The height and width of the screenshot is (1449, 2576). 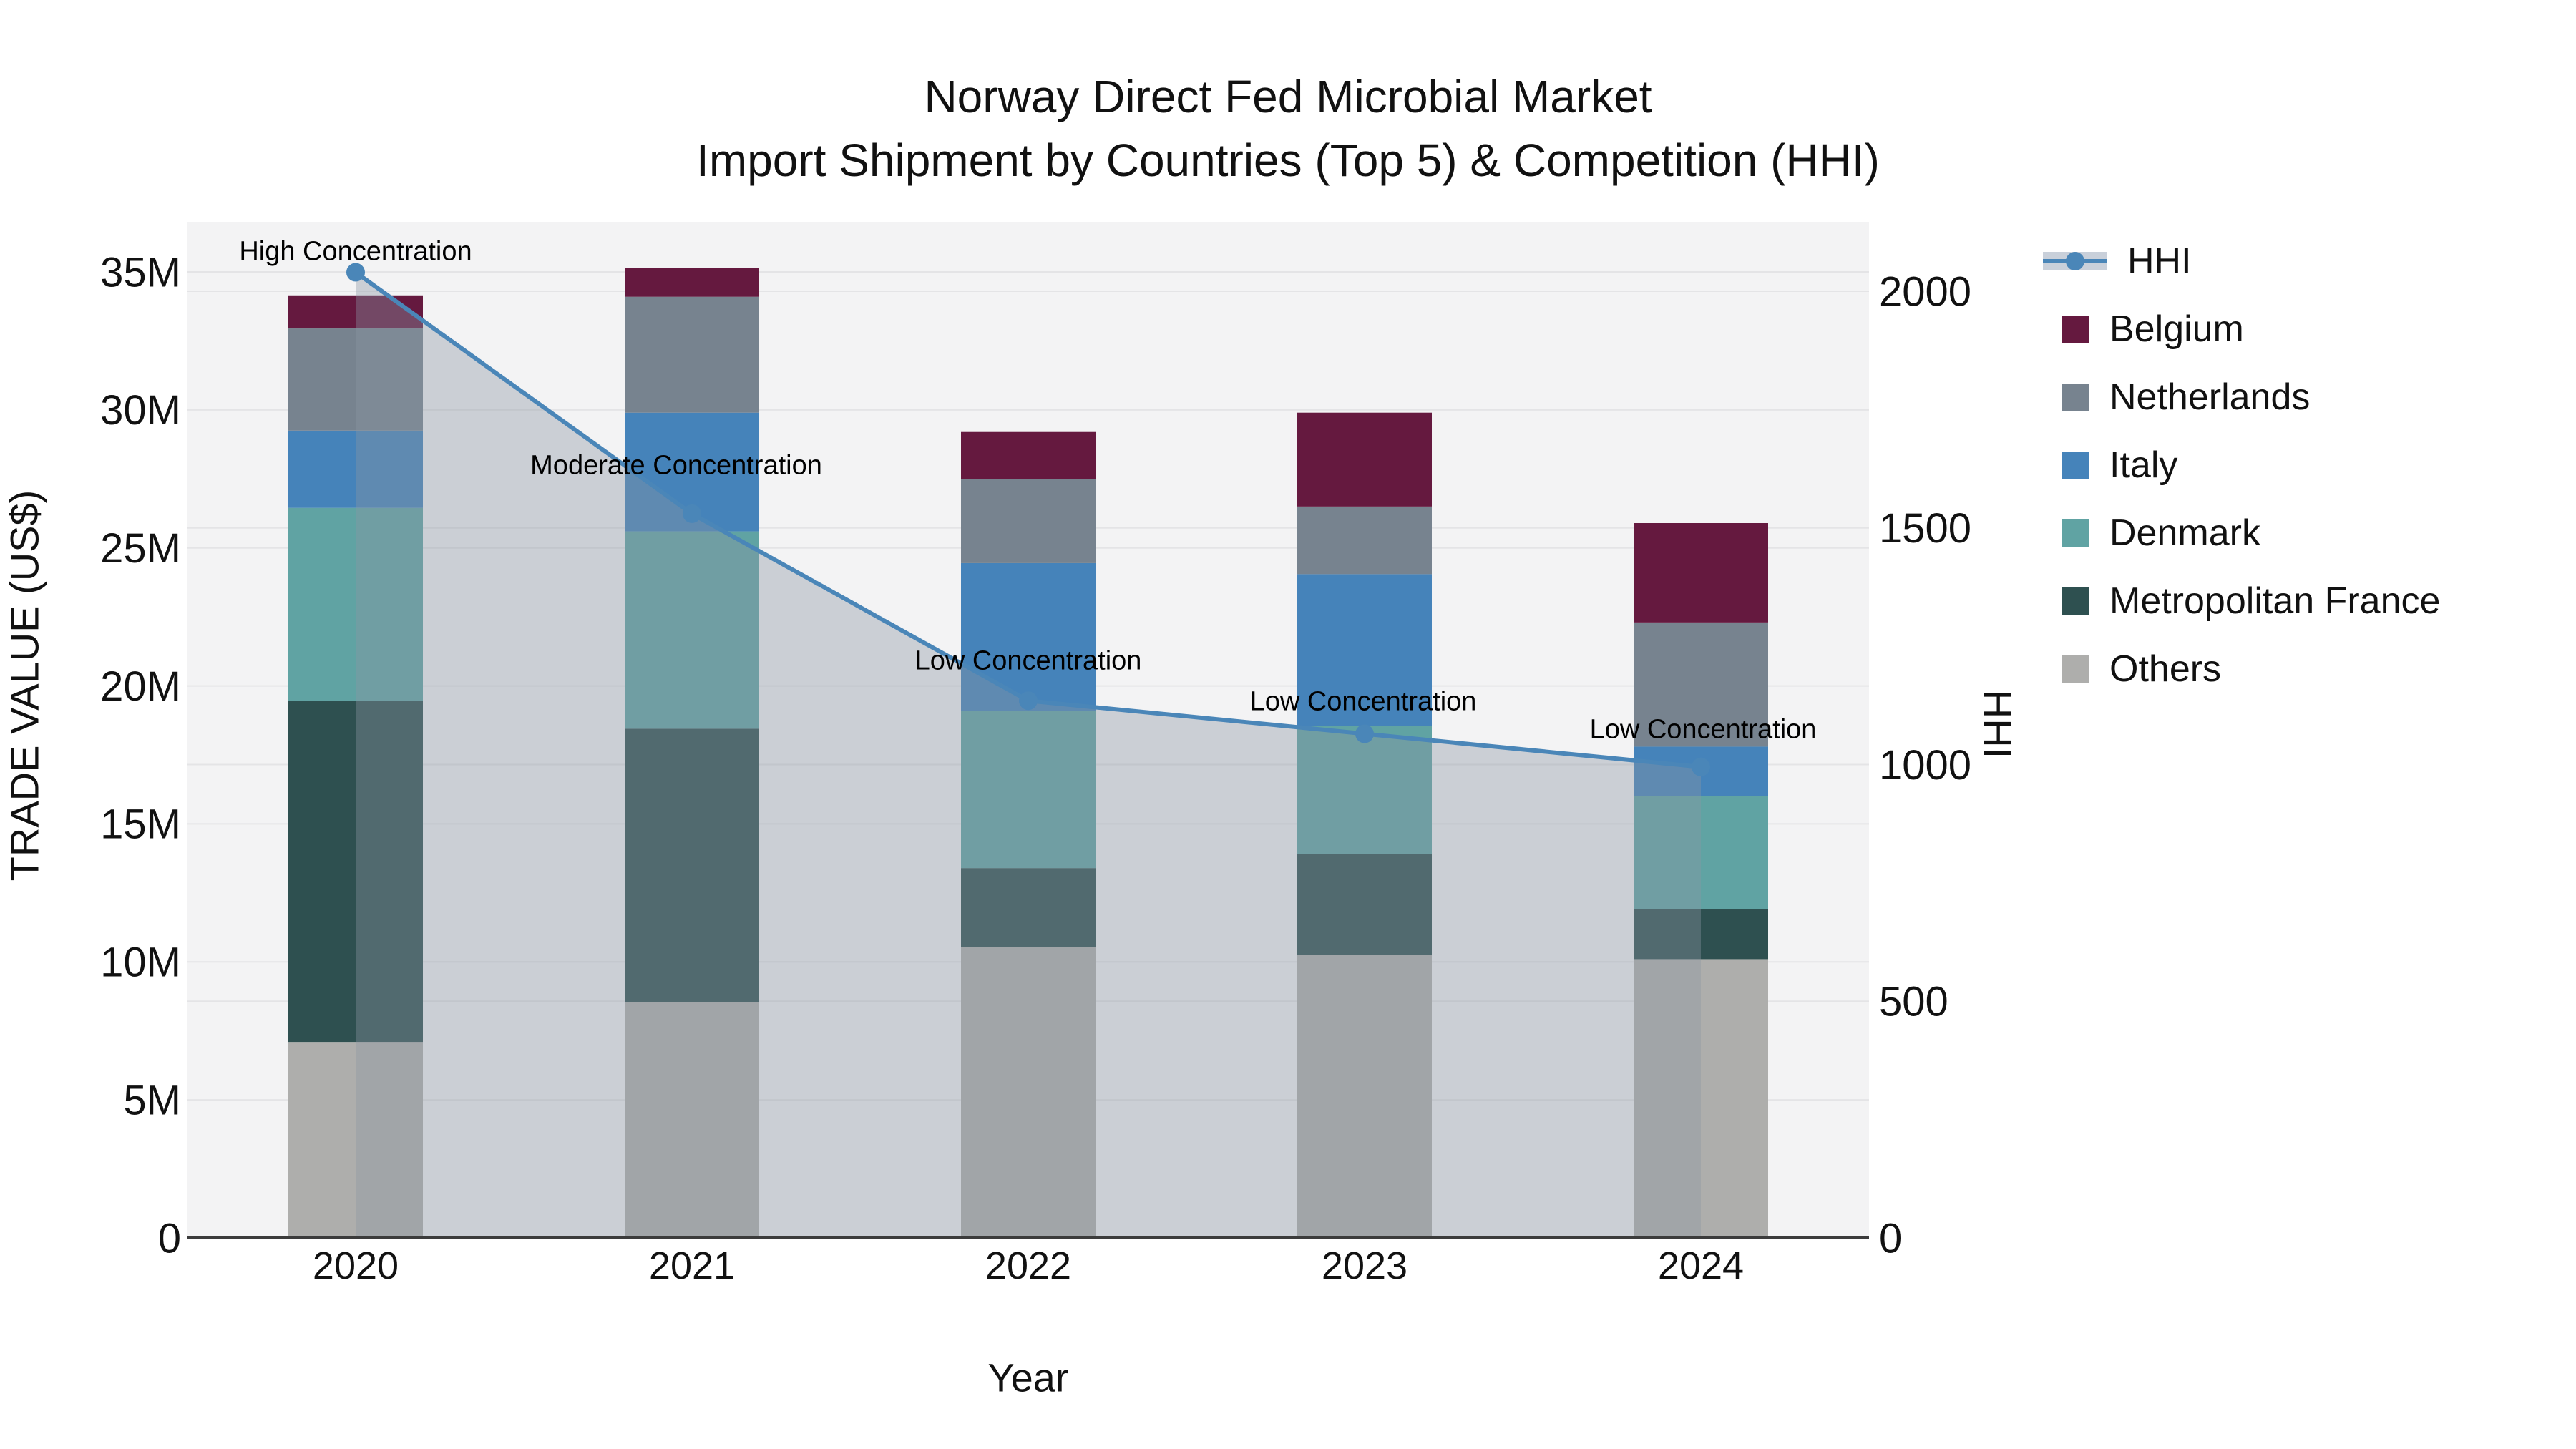 I want to click on y-right-tick-label: 0, so click(x=1890, y=1238).